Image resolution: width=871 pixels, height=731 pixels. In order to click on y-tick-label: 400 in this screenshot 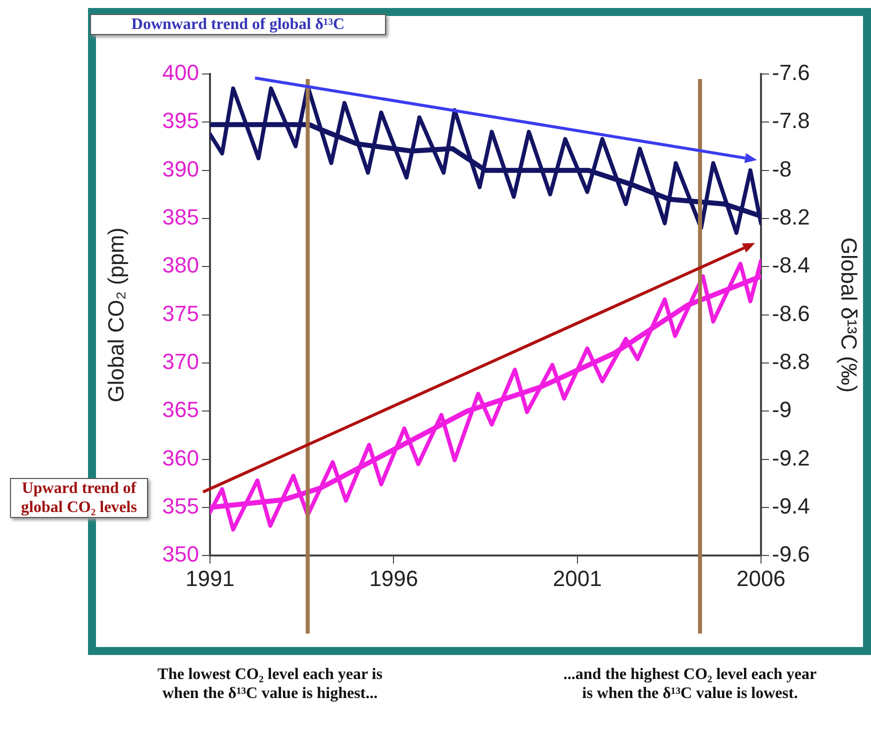, I will do `click(180, 73)`.